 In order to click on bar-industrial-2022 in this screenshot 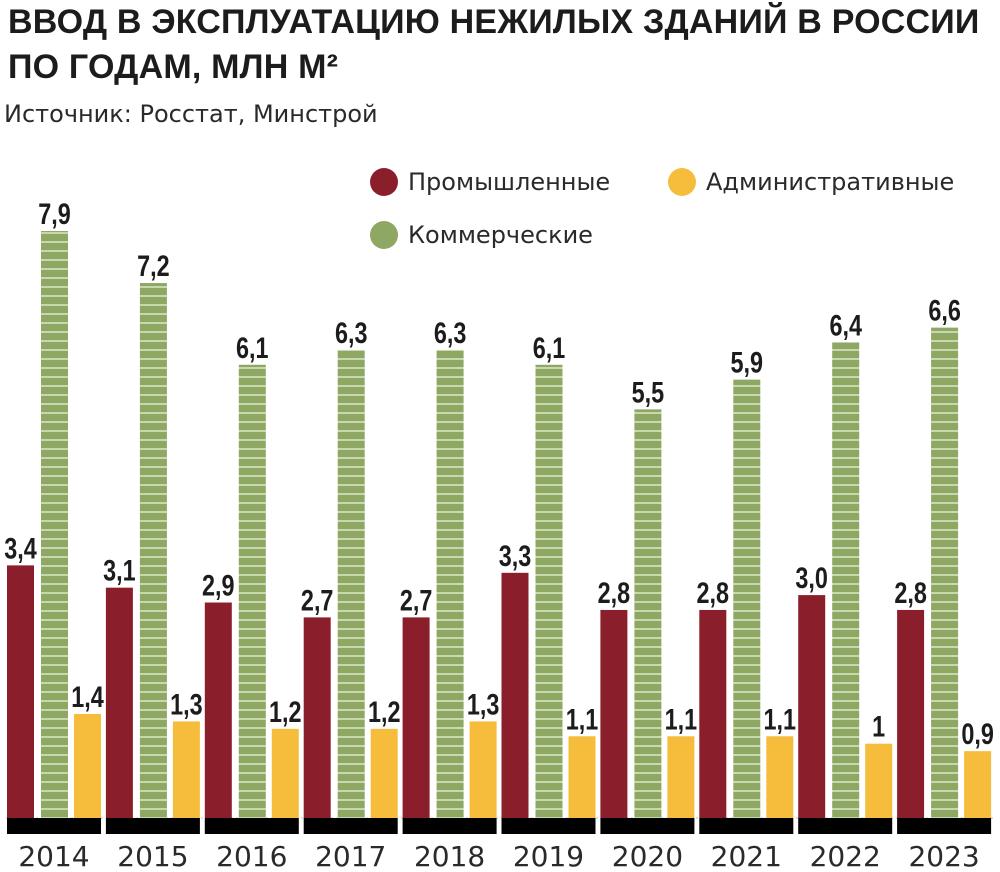, I will do `click(812, 706)`.